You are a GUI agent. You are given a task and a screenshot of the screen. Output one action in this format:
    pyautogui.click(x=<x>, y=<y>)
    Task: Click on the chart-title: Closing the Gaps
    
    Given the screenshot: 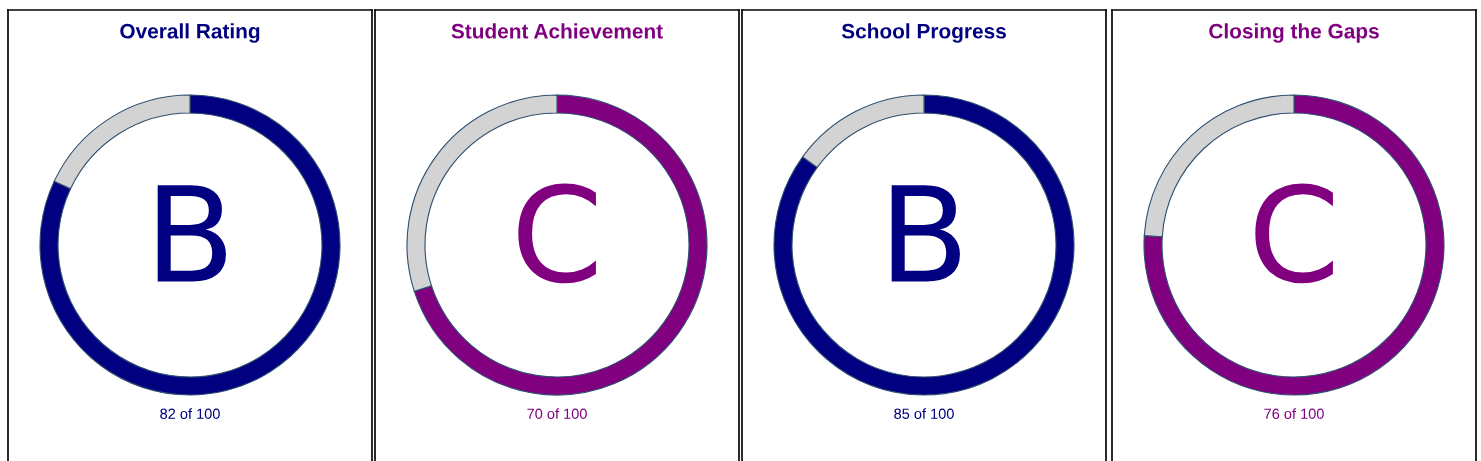 What is the action you would take?
    pyautogui.click(x=1294, y=33)
    